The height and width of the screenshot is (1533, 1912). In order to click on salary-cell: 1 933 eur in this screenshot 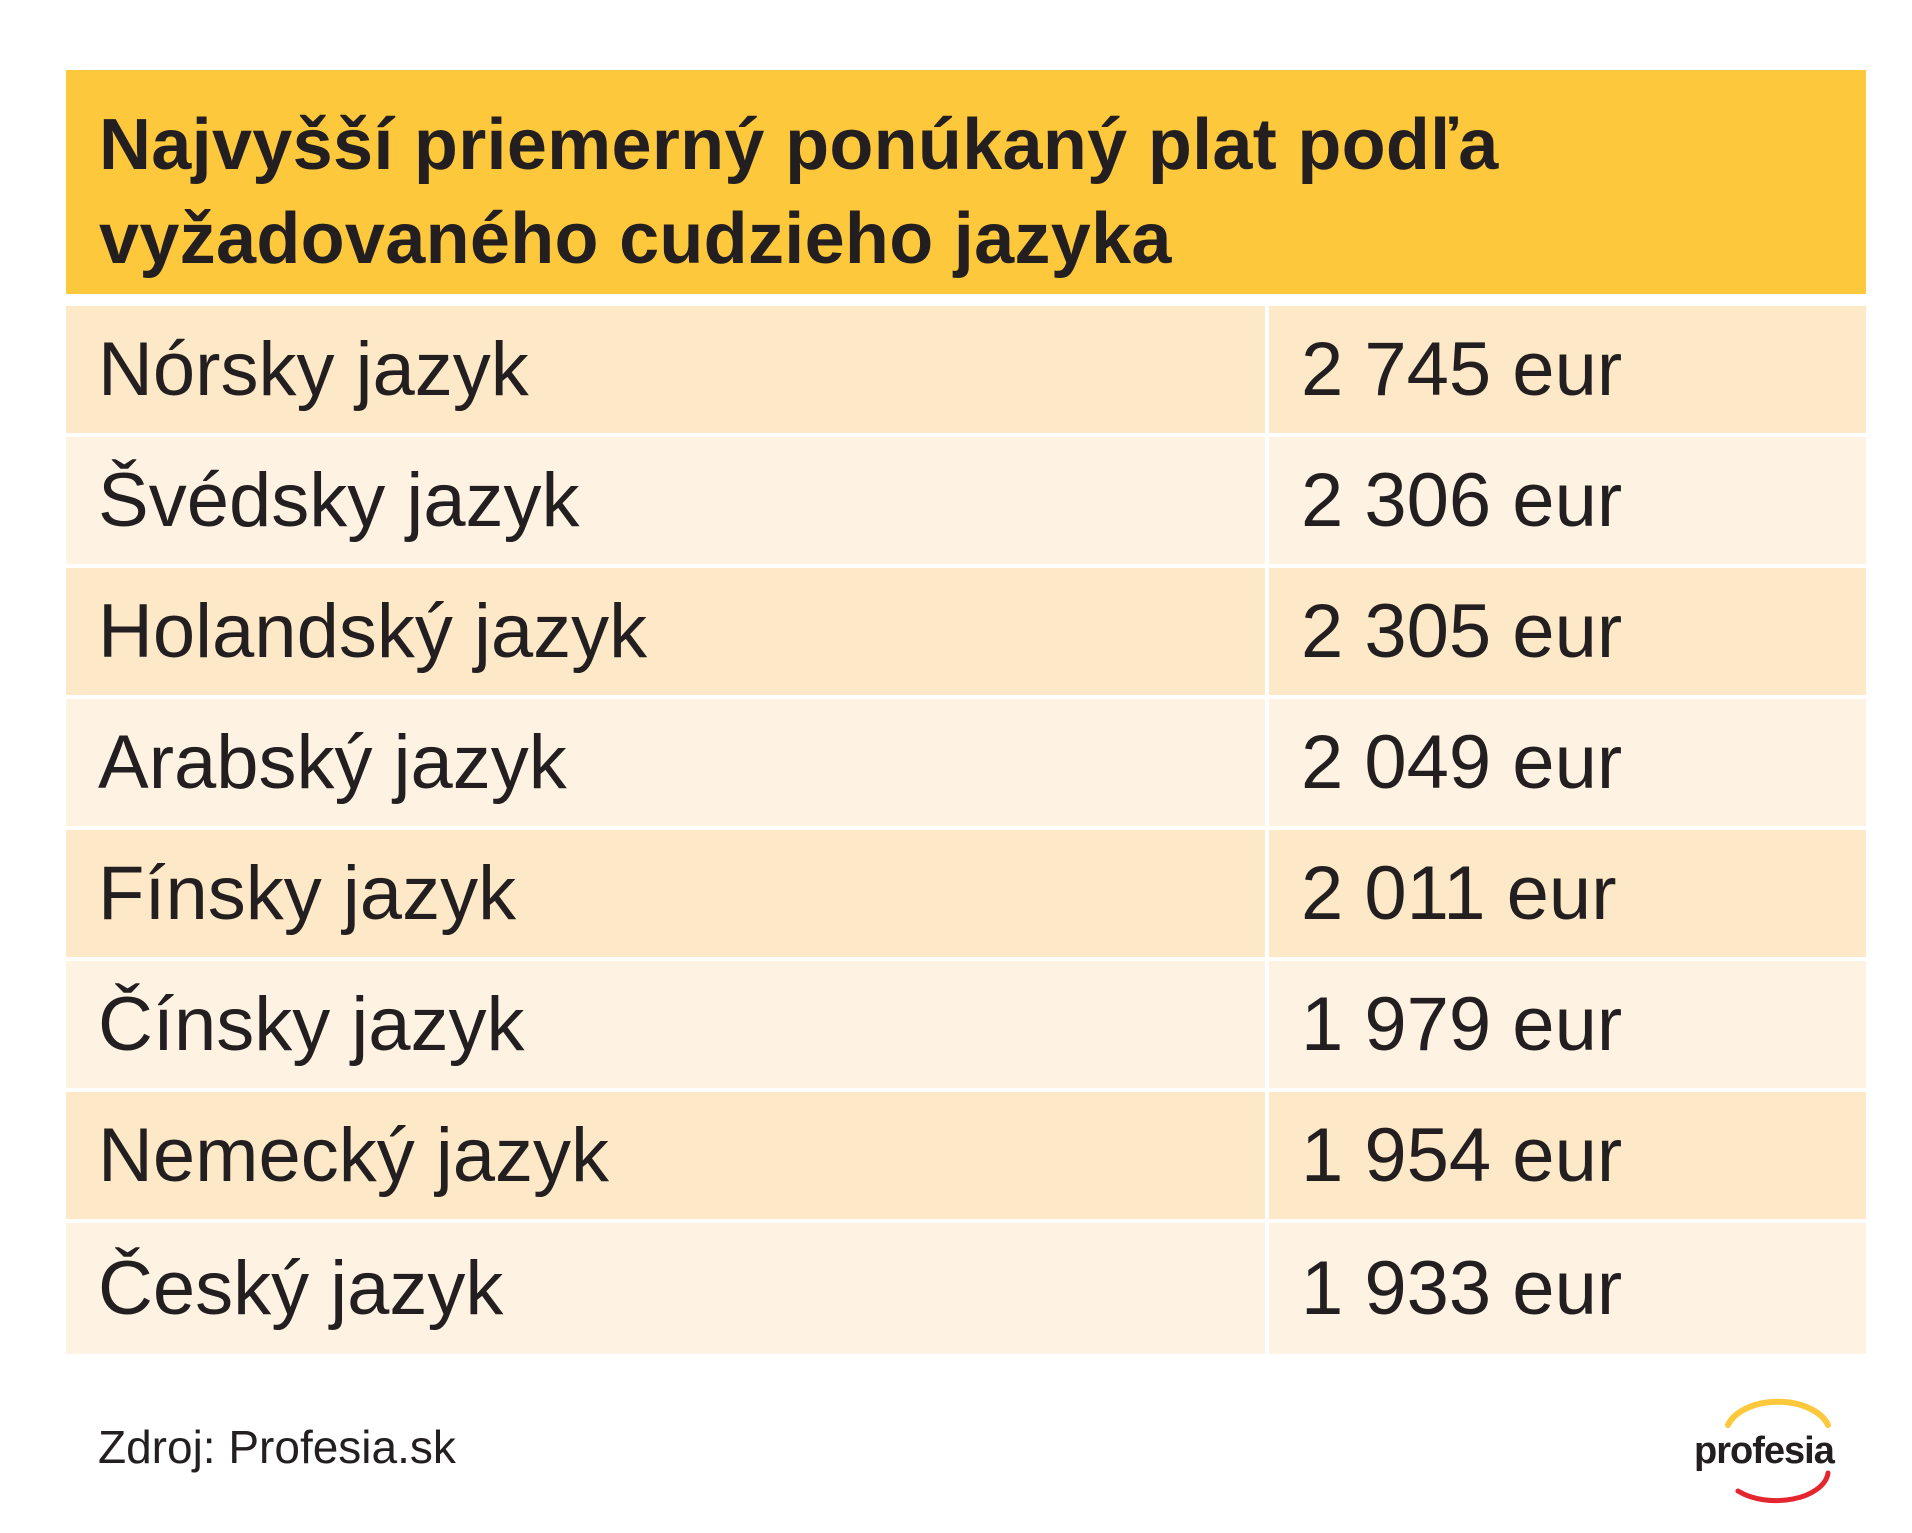, I will do `click(1567, 1288)`.